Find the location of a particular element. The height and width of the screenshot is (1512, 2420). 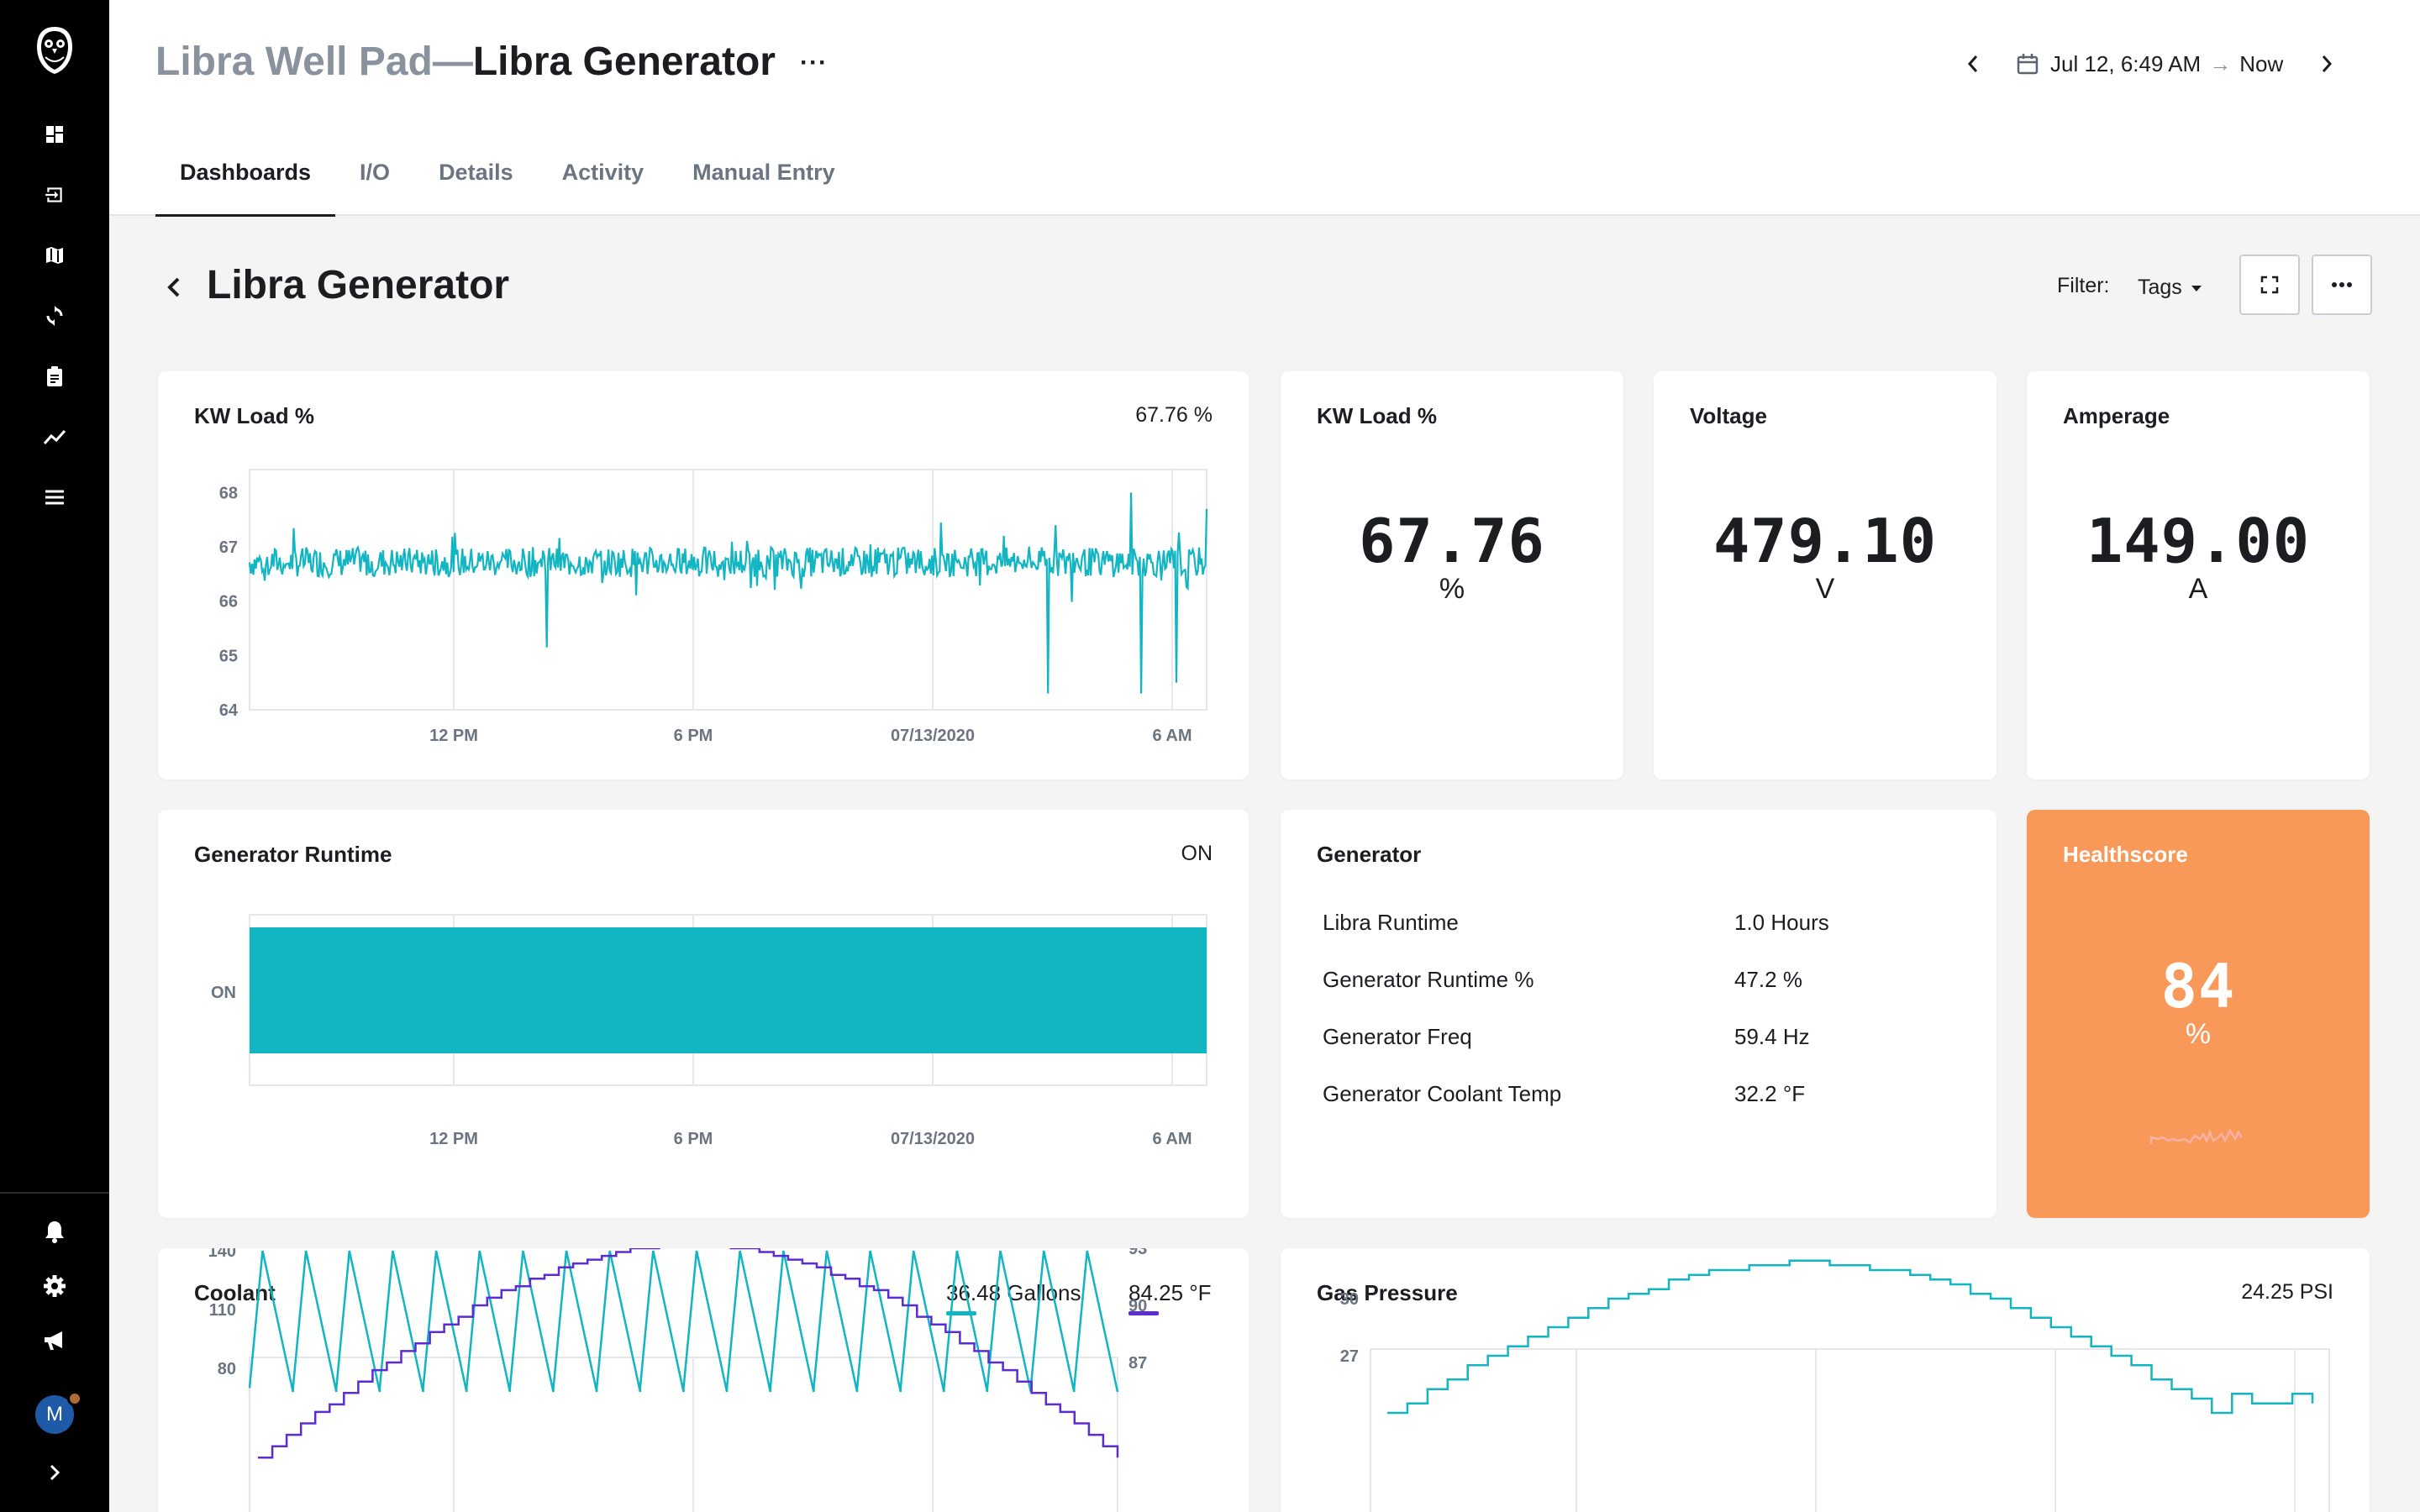

clipboard-icon is located at coordinates (54, 376).